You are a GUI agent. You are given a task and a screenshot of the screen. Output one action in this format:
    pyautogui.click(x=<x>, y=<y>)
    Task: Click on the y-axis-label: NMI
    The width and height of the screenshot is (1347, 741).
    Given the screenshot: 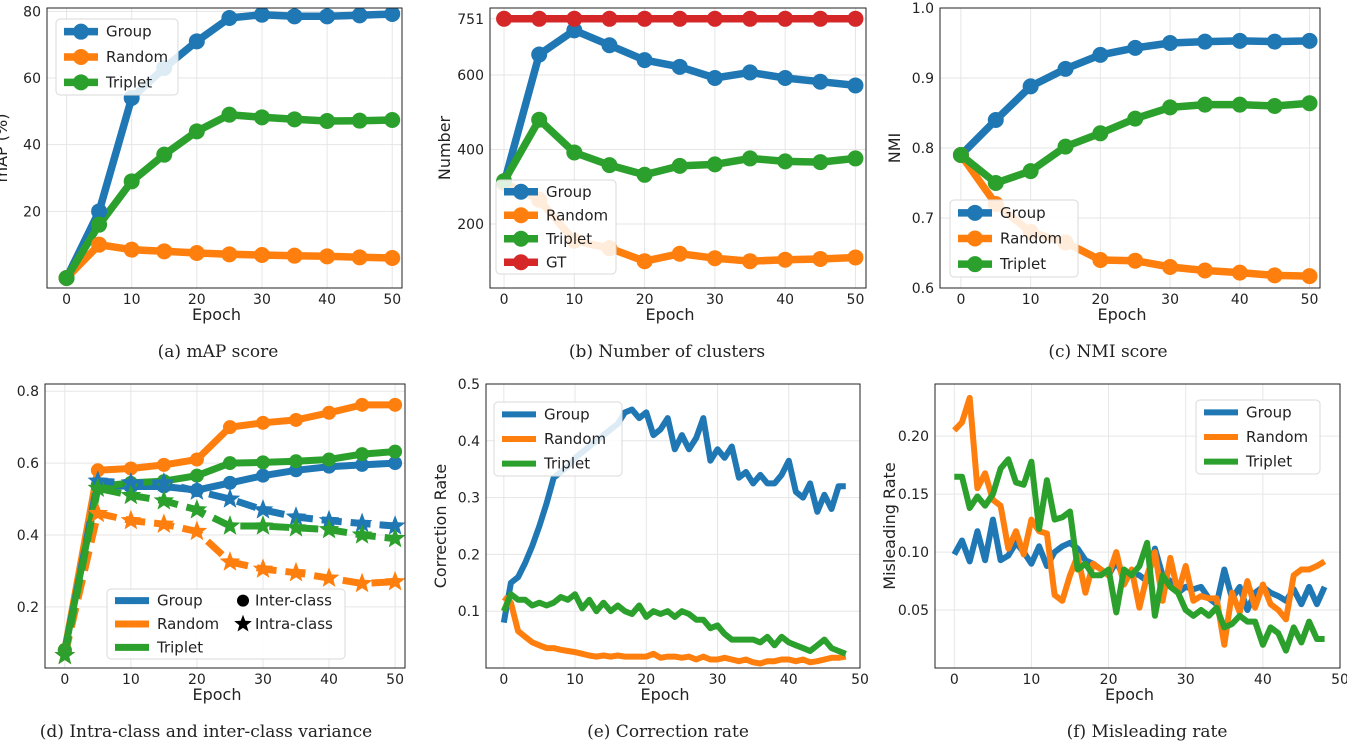 What is the action you would take?
    pyautogui.click(x=894, y=148)
    